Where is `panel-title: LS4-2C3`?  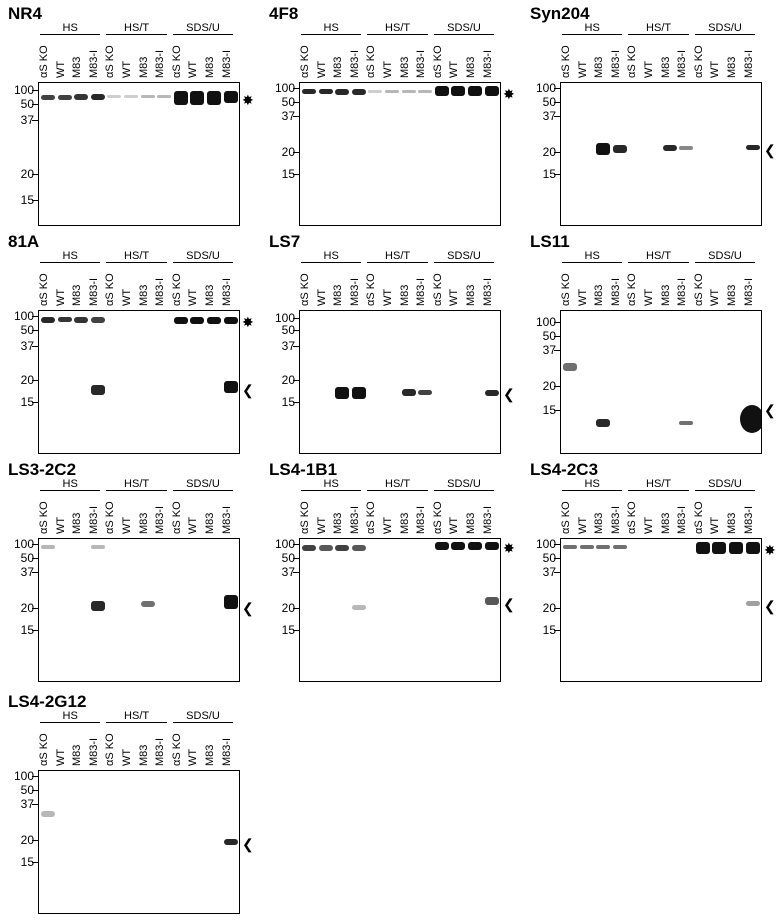
panel-title: LS4-2C3 is located at coordinates (564, 469).